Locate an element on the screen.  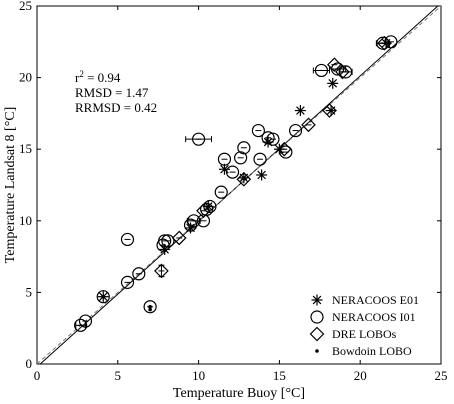
x-tick-label: 0 is located at coordinates (37, 375).